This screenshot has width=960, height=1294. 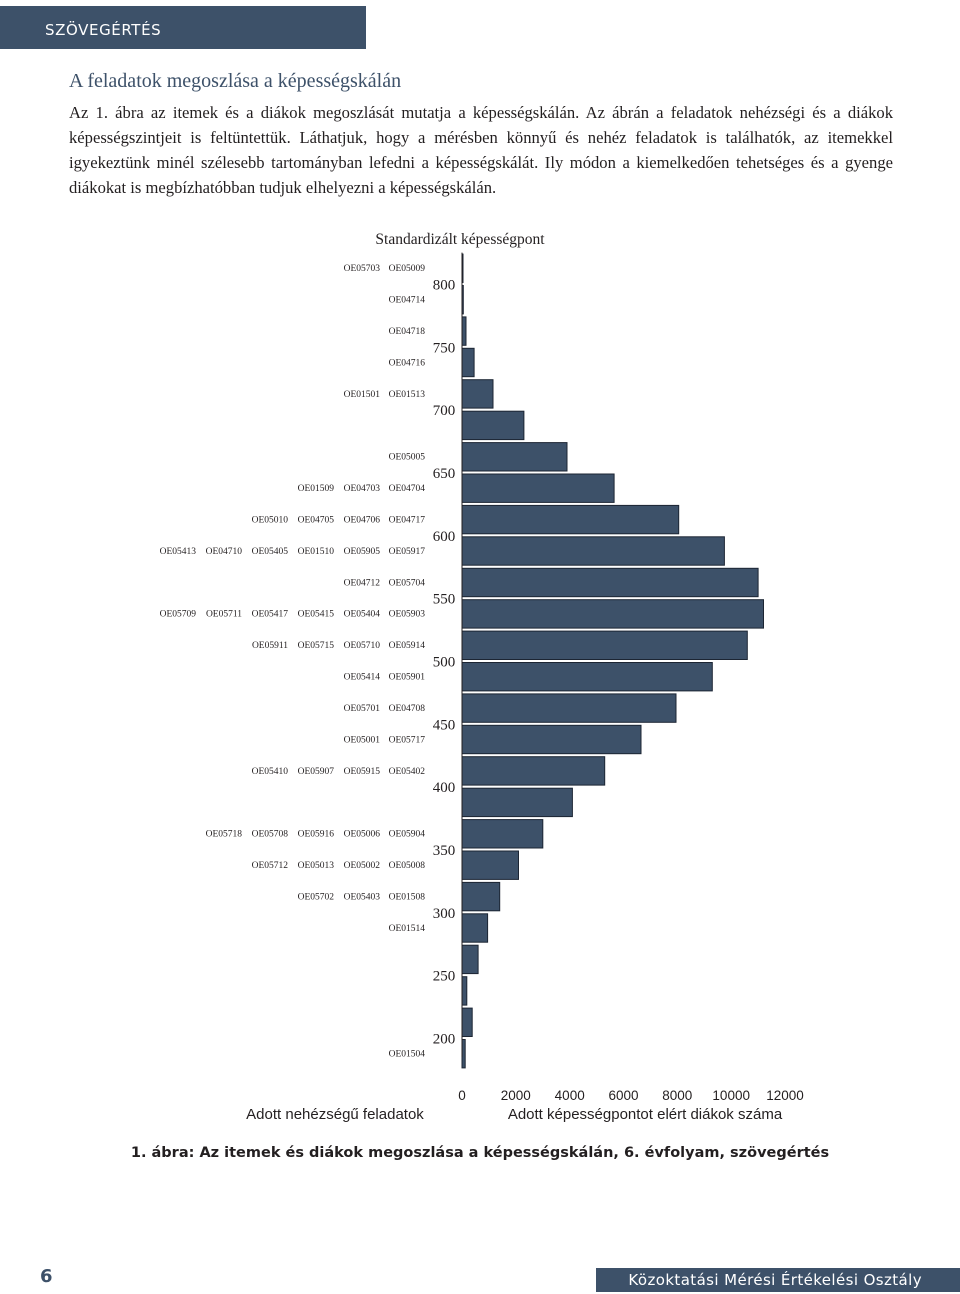 What do you see at coordinates (407, 678) in the screenshot?
I see `item-label: OE05901` at bounding box center [407, 678].